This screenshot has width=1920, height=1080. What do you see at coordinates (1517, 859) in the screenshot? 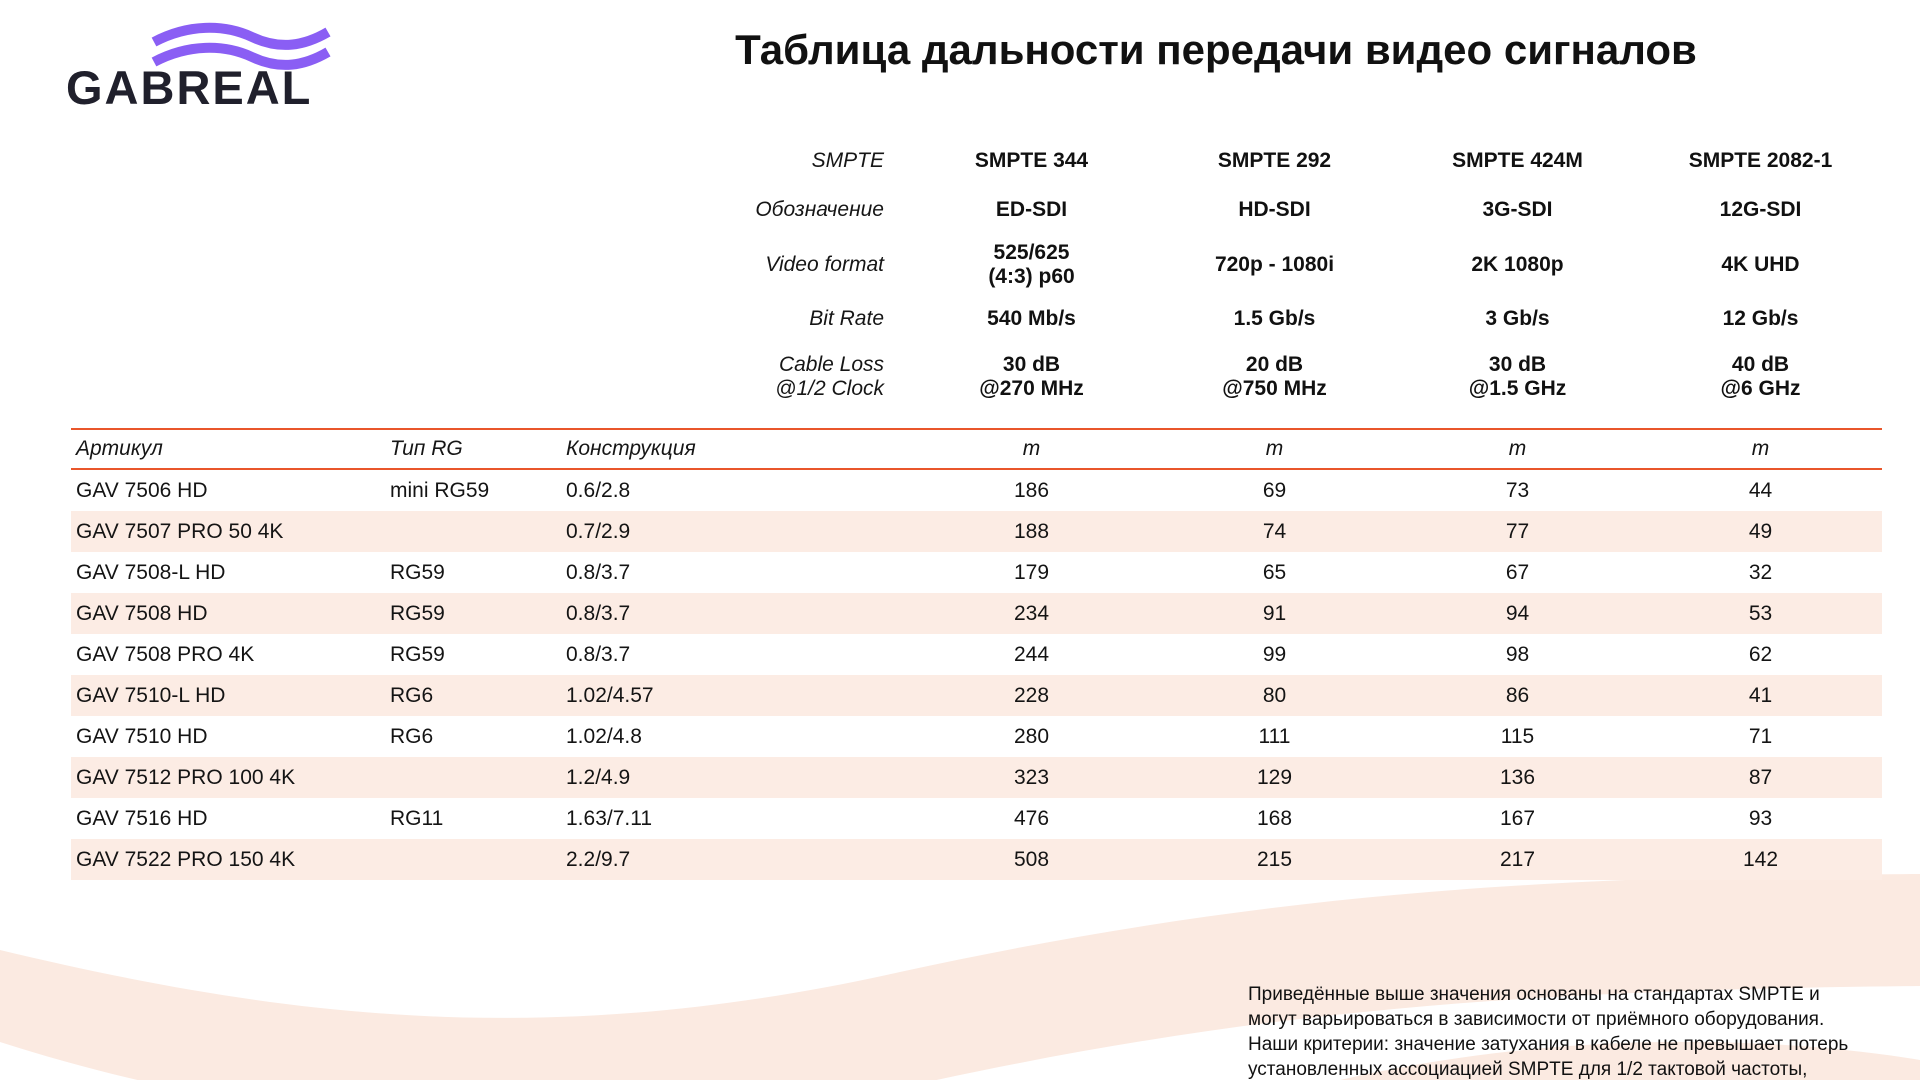
I see `table-cell: 217` at bounding box center [1517, 859].